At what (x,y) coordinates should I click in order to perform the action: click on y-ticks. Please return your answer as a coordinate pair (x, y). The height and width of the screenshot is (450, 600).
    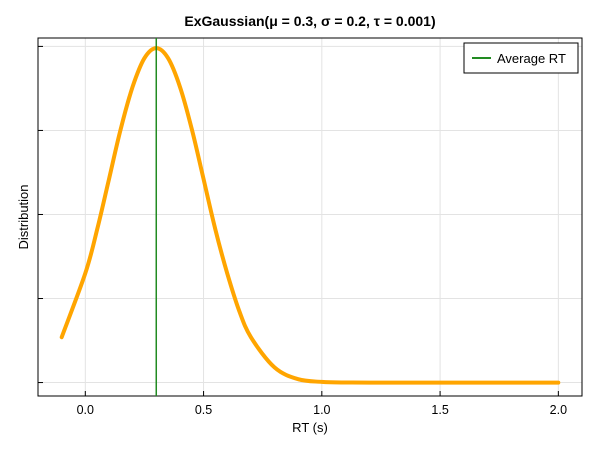
    Looking at the image, I should click on (40, 214).